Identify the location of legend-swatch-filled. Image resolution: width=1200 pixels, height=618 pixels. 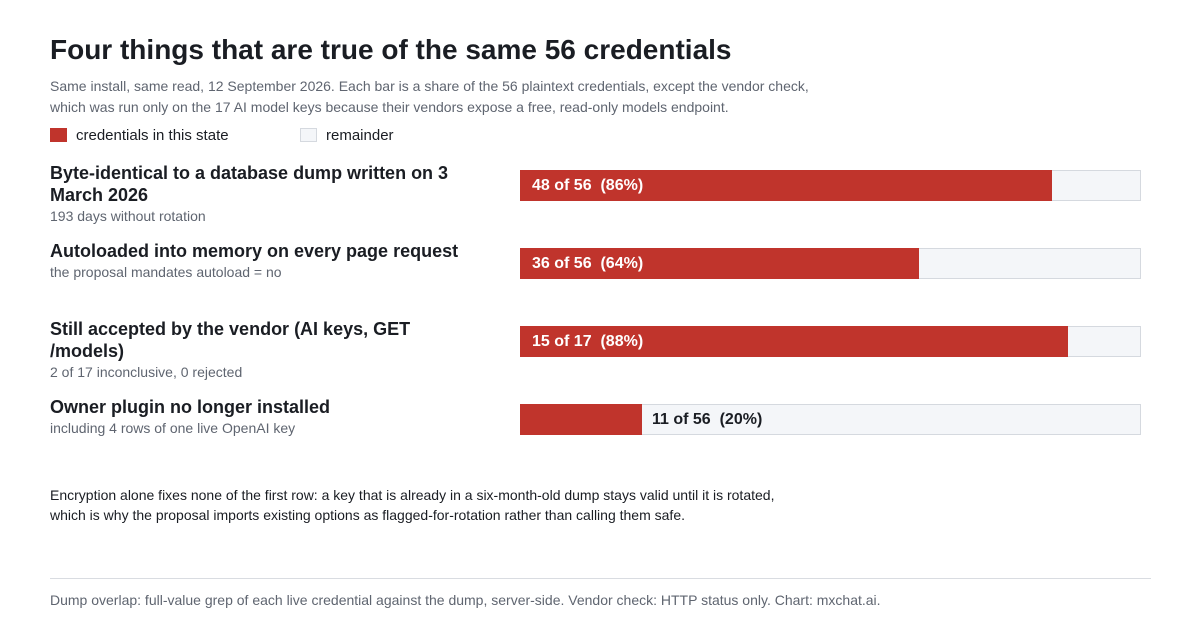
(58, 135).